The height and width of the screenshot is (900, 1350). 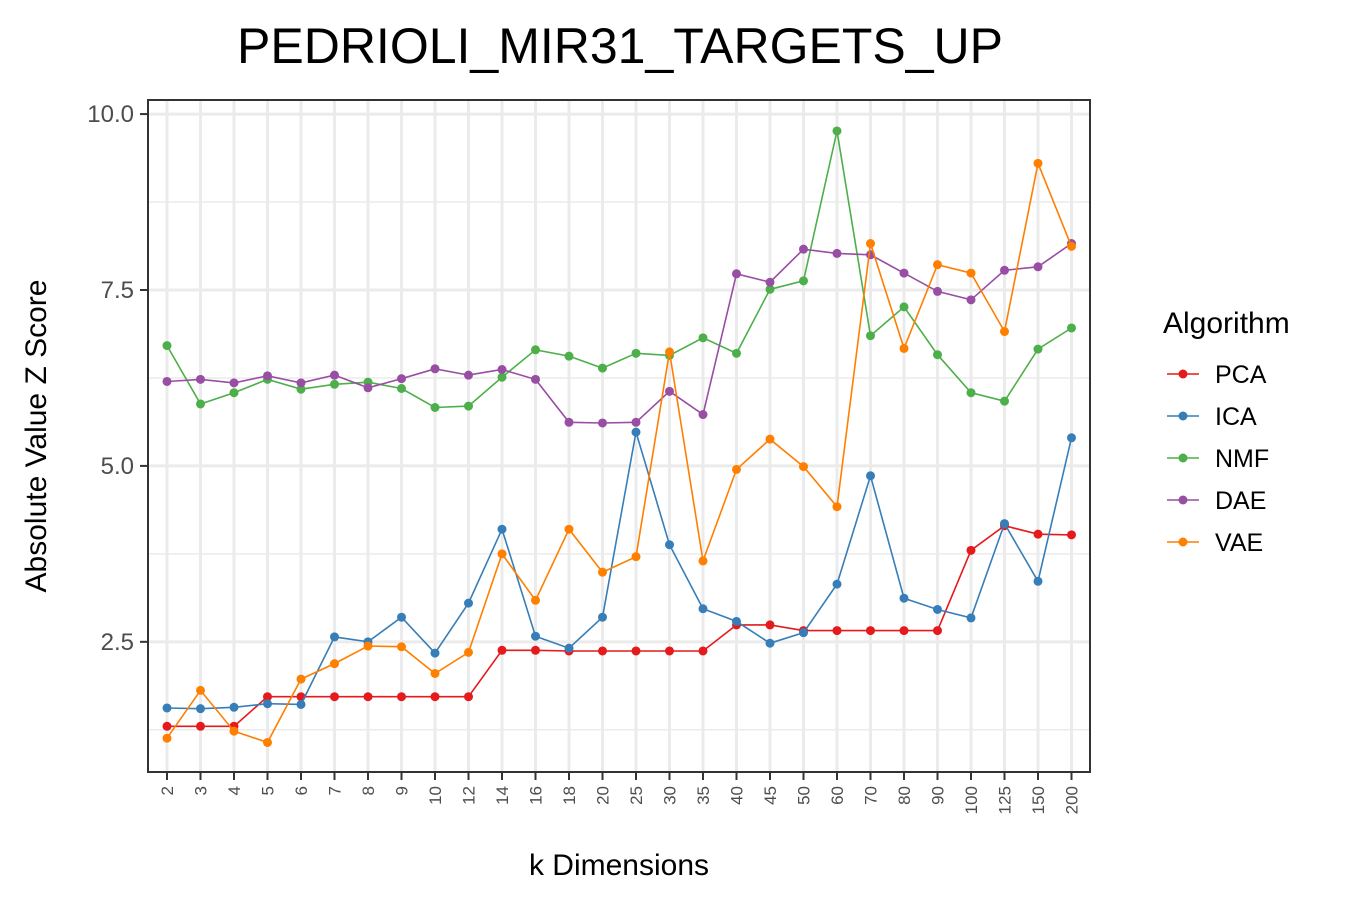 What do you see at coordinates (1226, 432) in the screenshot?
I see `legend: Algorithm PCA ICA NMF DAE VAE` at bounding box center [1226, 432].